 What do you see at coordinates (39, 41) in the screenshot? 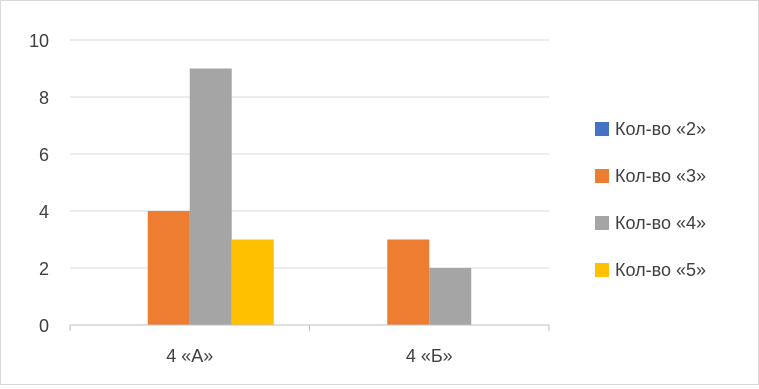
I see `y-tick-label: 10` at bounding box center [39, 41].